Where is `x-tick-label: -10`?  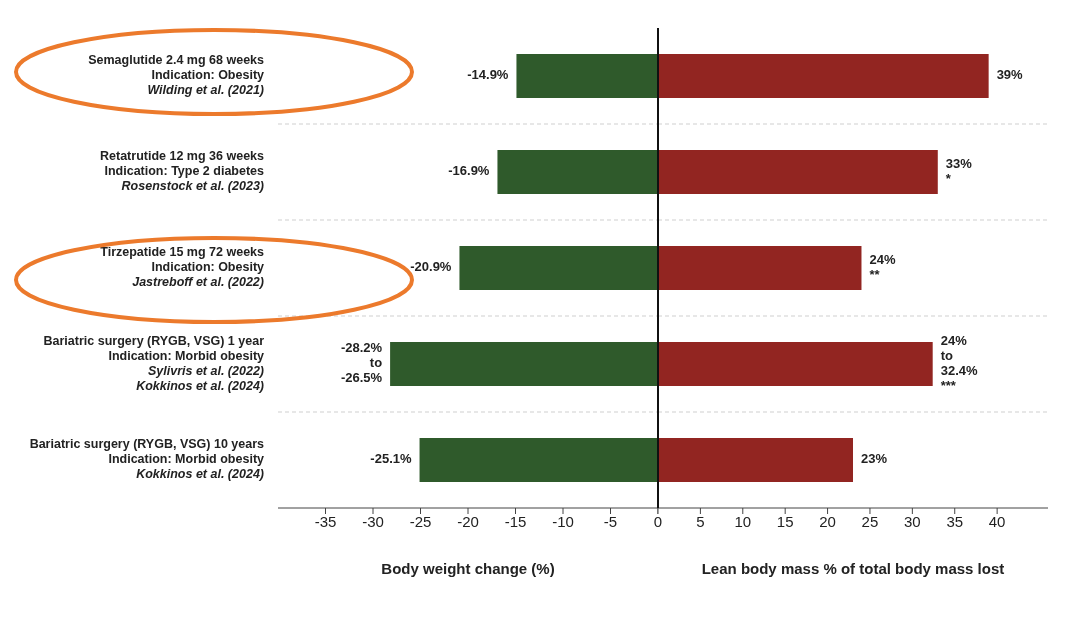
x-tick-label: -10 is located at coordinates (563, 521).